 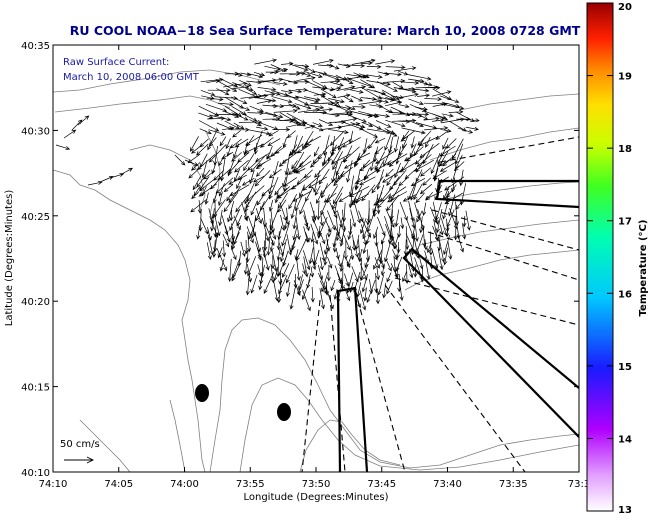 What do you see at coordinates (625, 149) in the screenshot?
I see `colorbar-tick-label: 18` at bounding box center [625, 149].